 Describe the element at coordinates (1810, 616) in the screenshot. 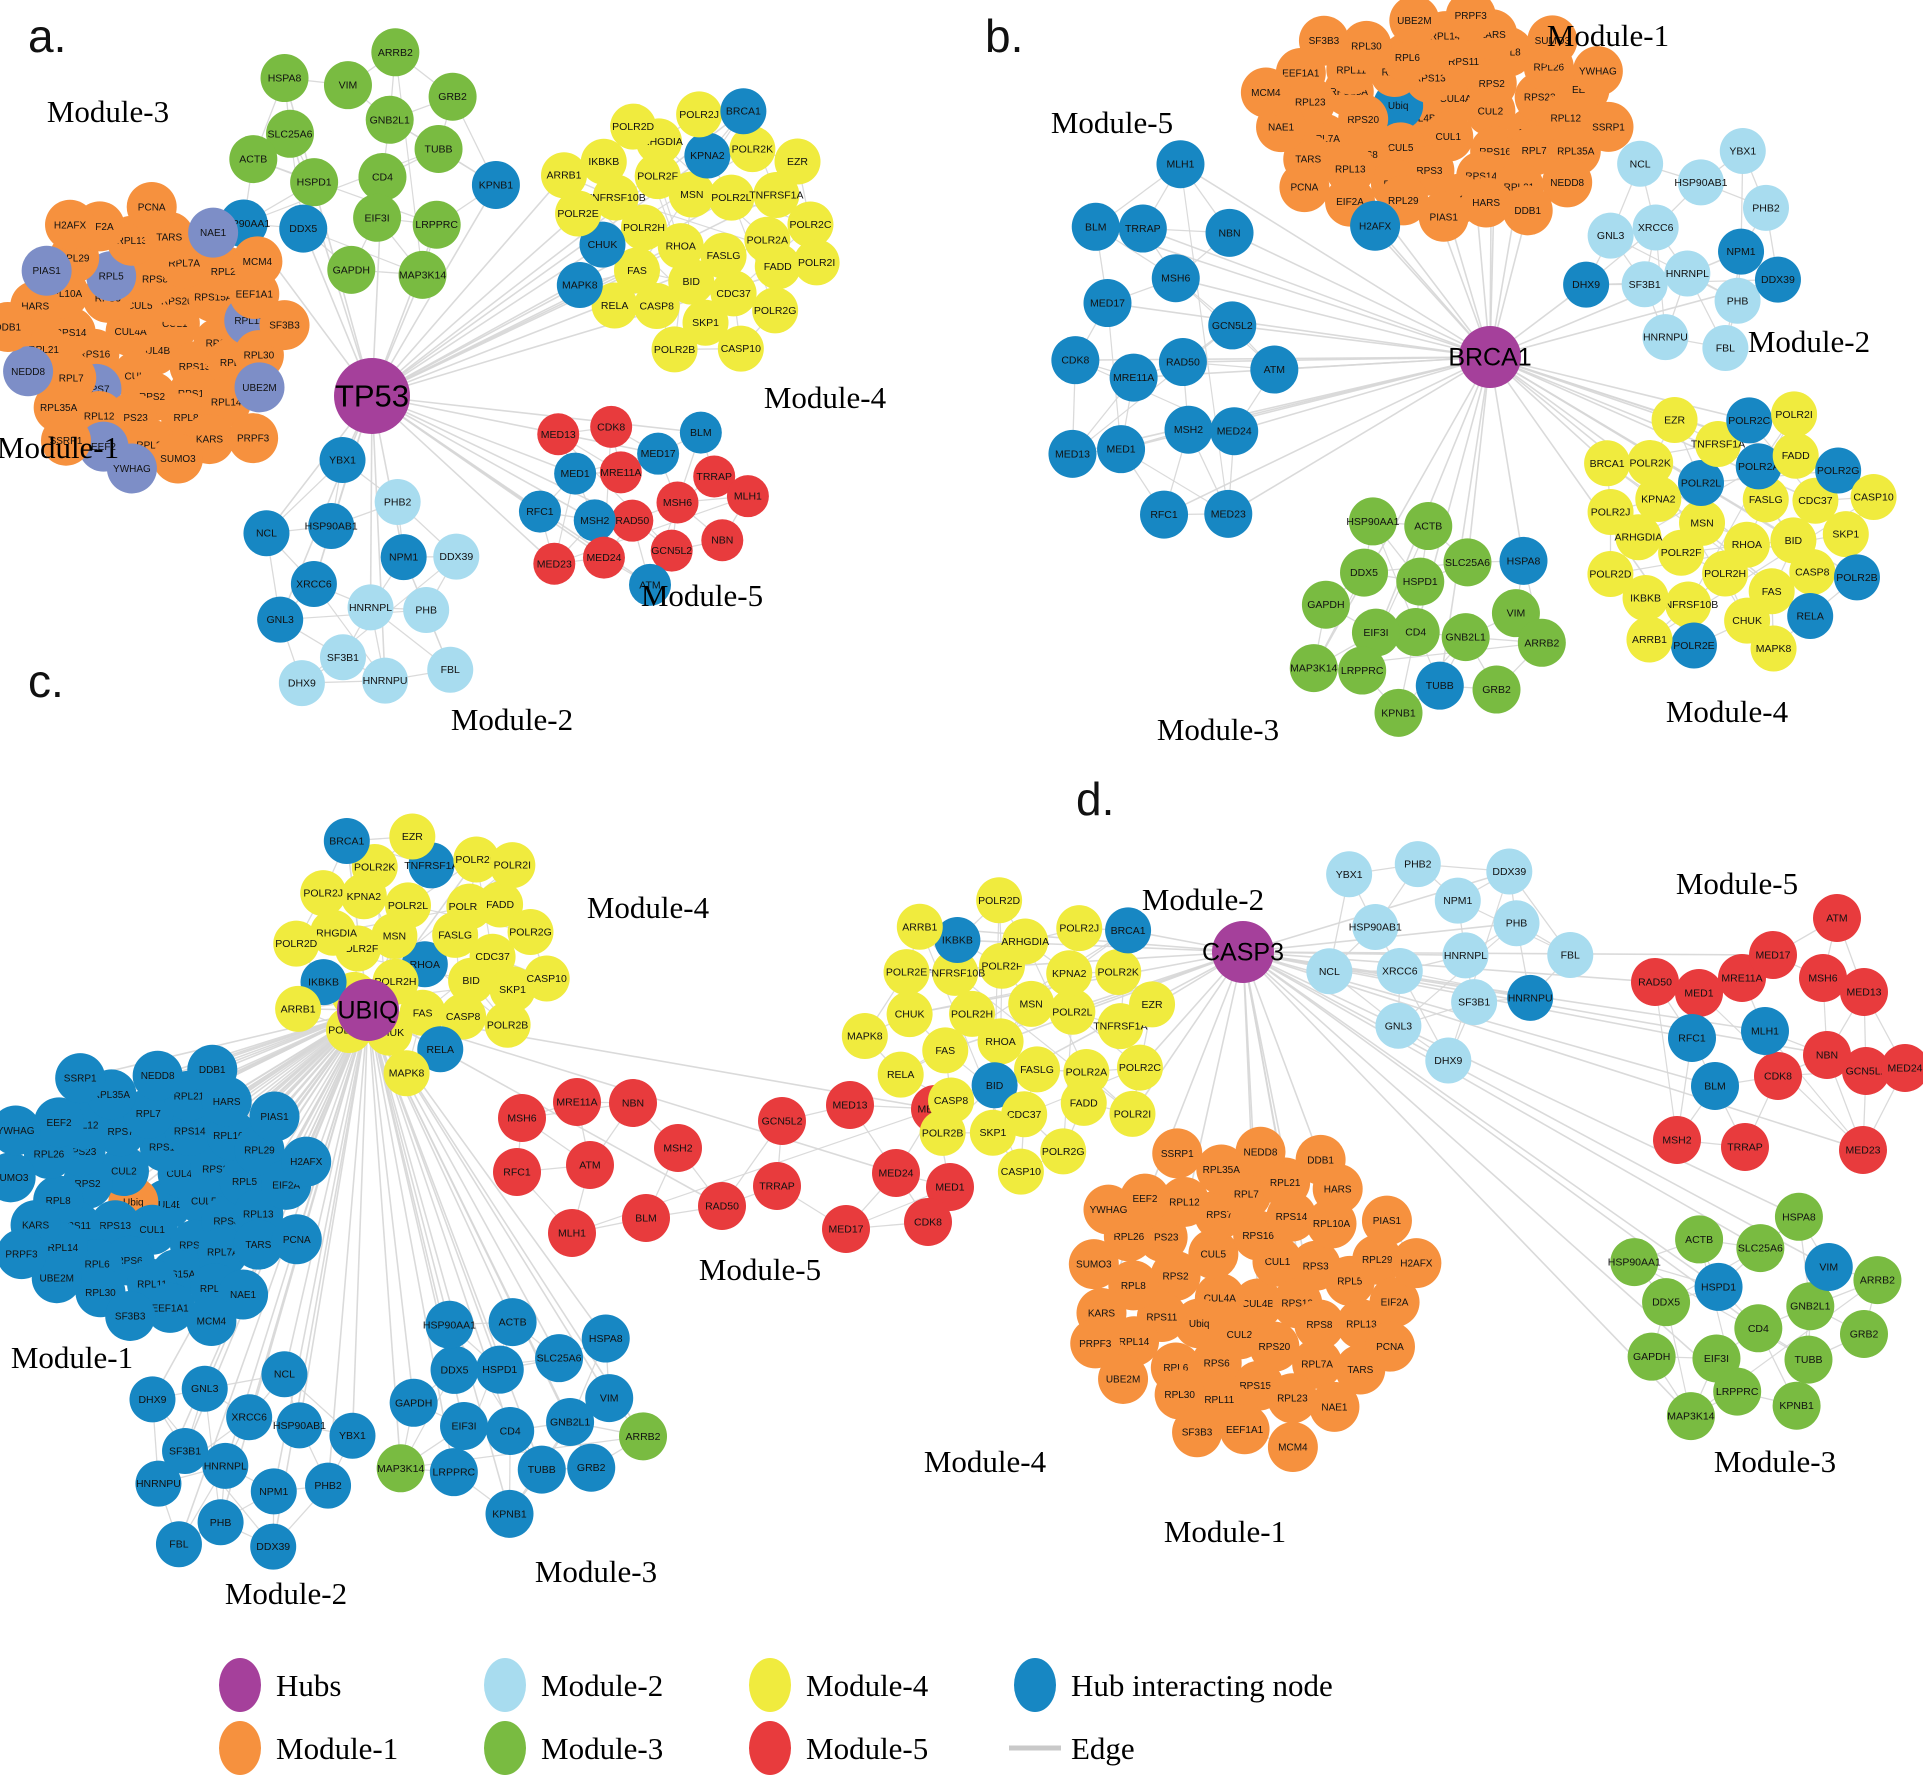

I see `node-RELA: RELA` at that location.